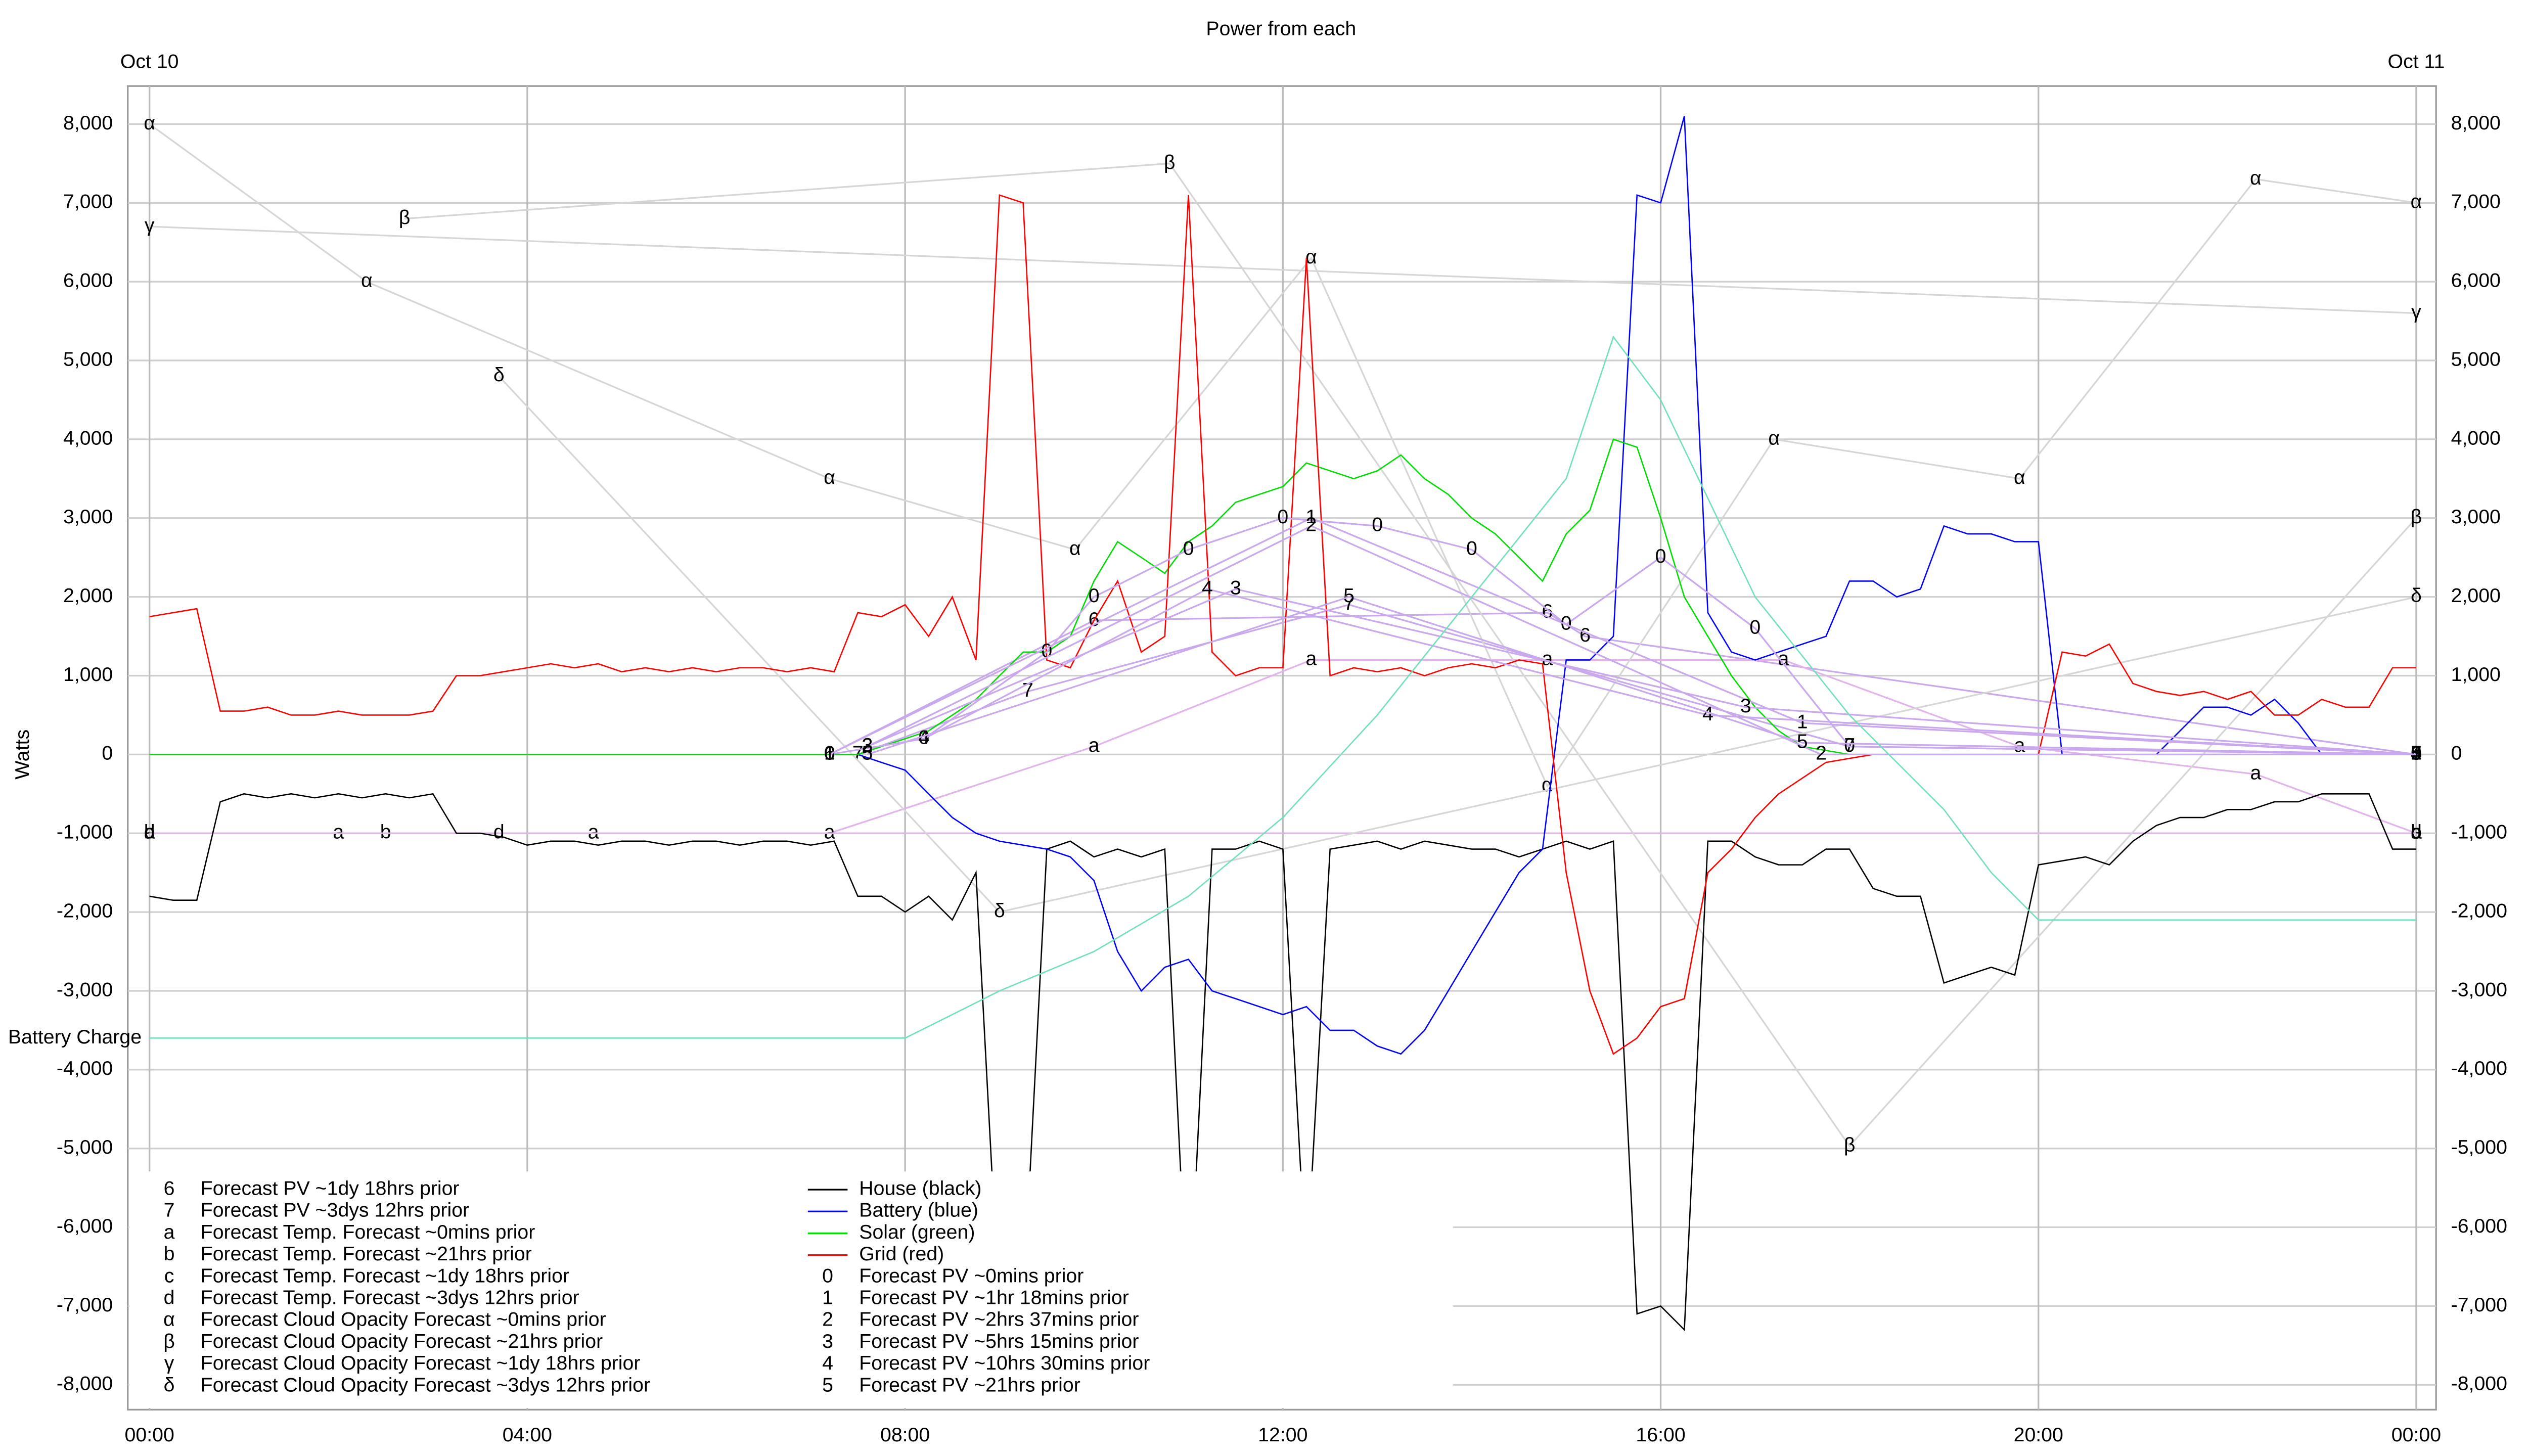 This screenshot has width=2528, height=1456. Describe the element at coordinates (85, 1068) in the screenshot. I see `y-tick-label: -4,000` at that location.